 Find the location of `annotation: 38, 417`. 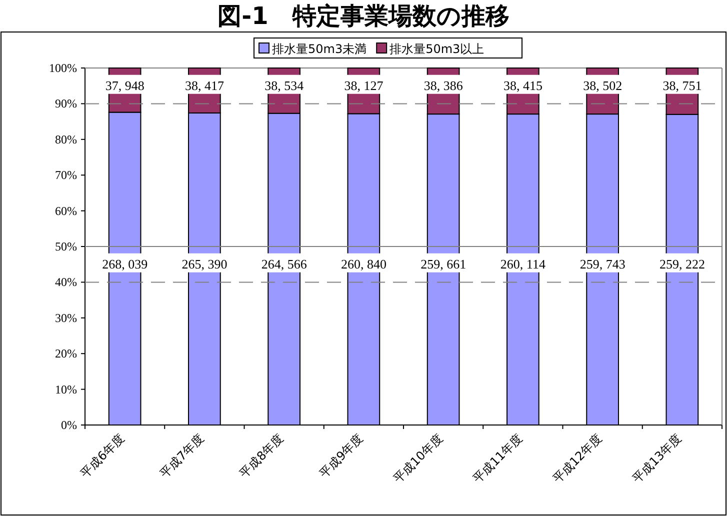

annotation: 38, 417 is located at coordinates (204, 85).